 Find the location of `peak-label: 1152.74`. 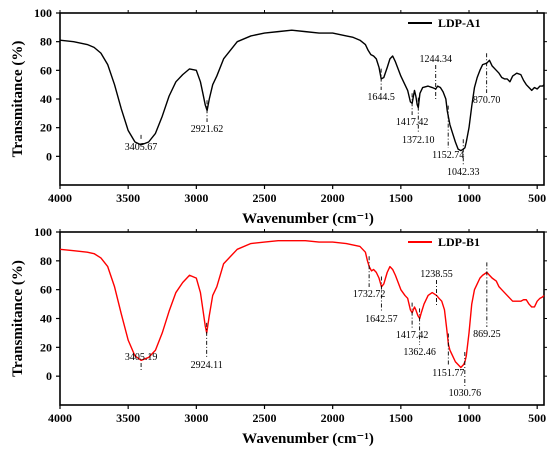

peak-label: 1152.74 is located at coordinates (448, 155).